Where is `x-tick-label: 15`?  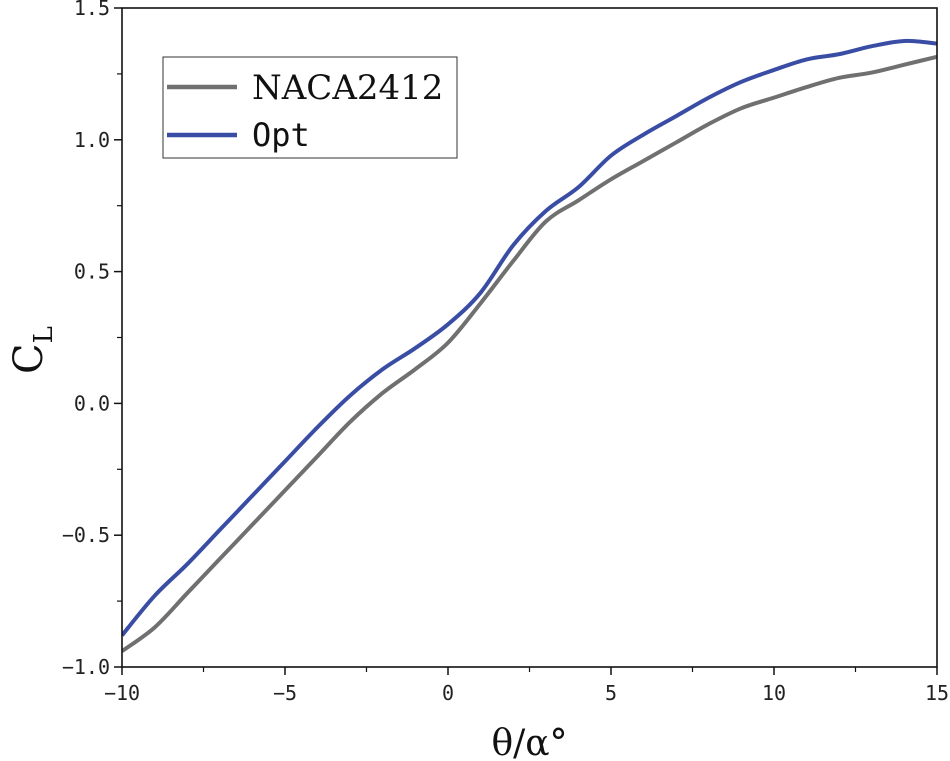
x-tick-label: 15 is located at coordinates (937, 693).